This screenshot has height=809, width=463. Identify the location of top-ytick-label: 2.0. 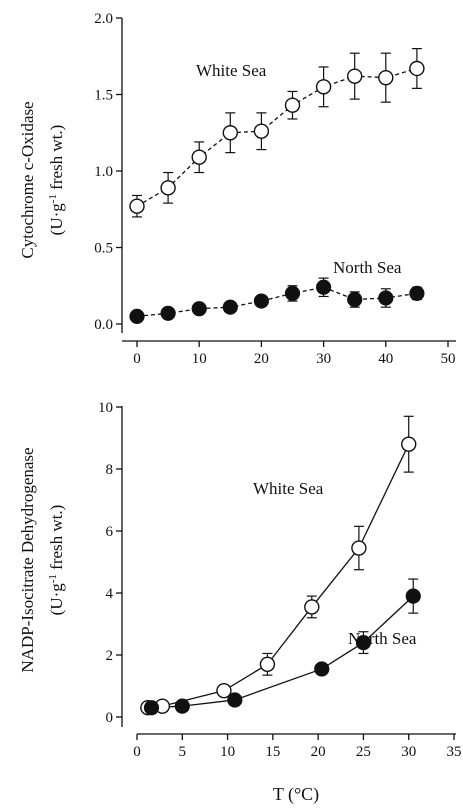
(103, 19).